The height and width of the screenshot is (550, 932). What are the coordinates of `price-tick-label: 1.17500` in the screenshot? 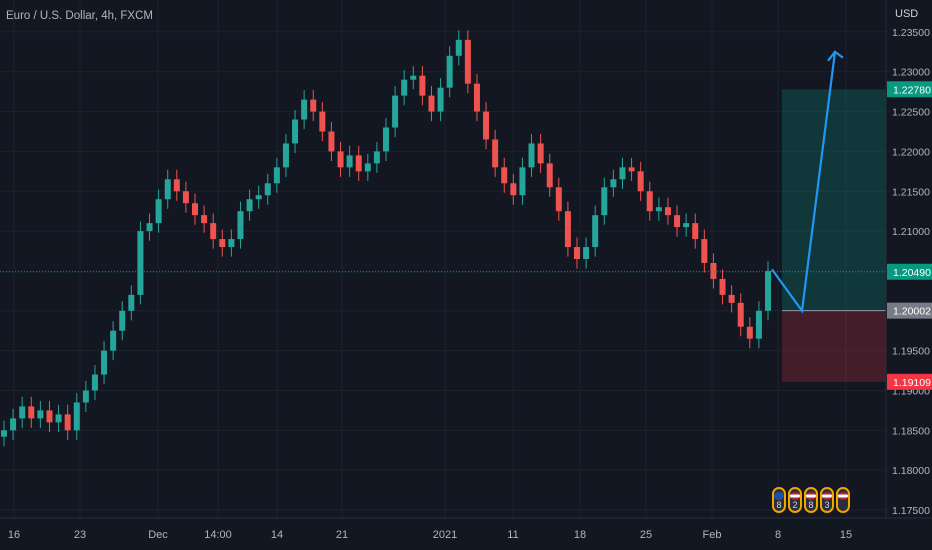 It's located at (911, 511).